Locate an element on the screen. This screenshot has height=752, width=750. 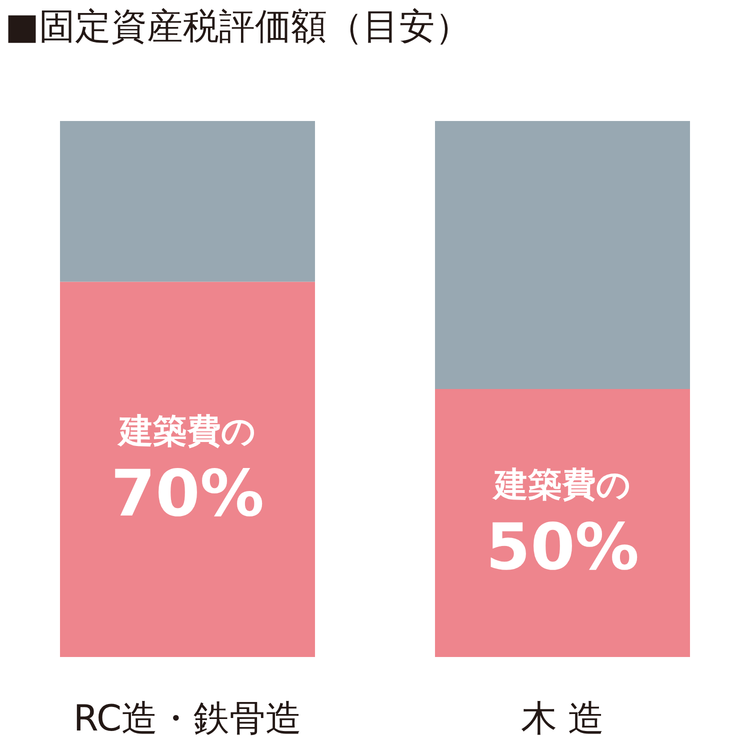
data-label: 建築費の 50% is located at coordinates (563, 525).